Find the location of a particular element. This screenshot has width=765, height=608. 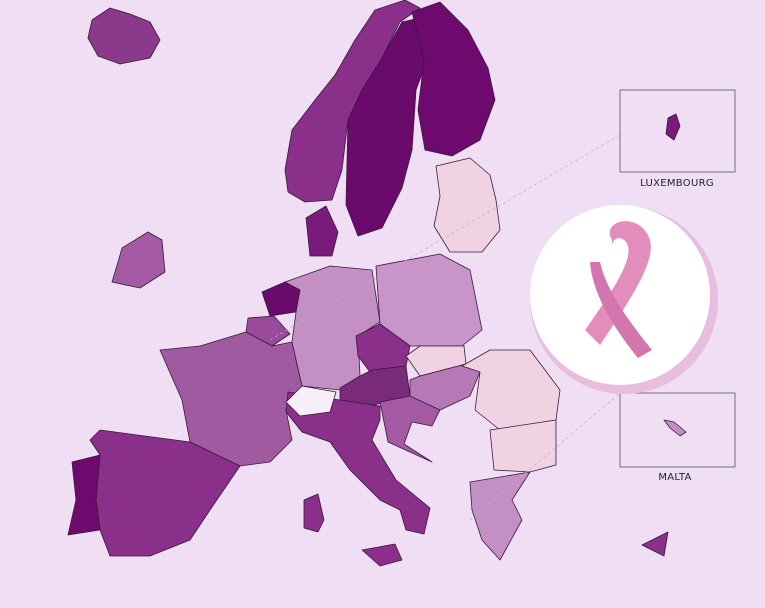

inset-label: MALTA is located at coordinates (674, 477).